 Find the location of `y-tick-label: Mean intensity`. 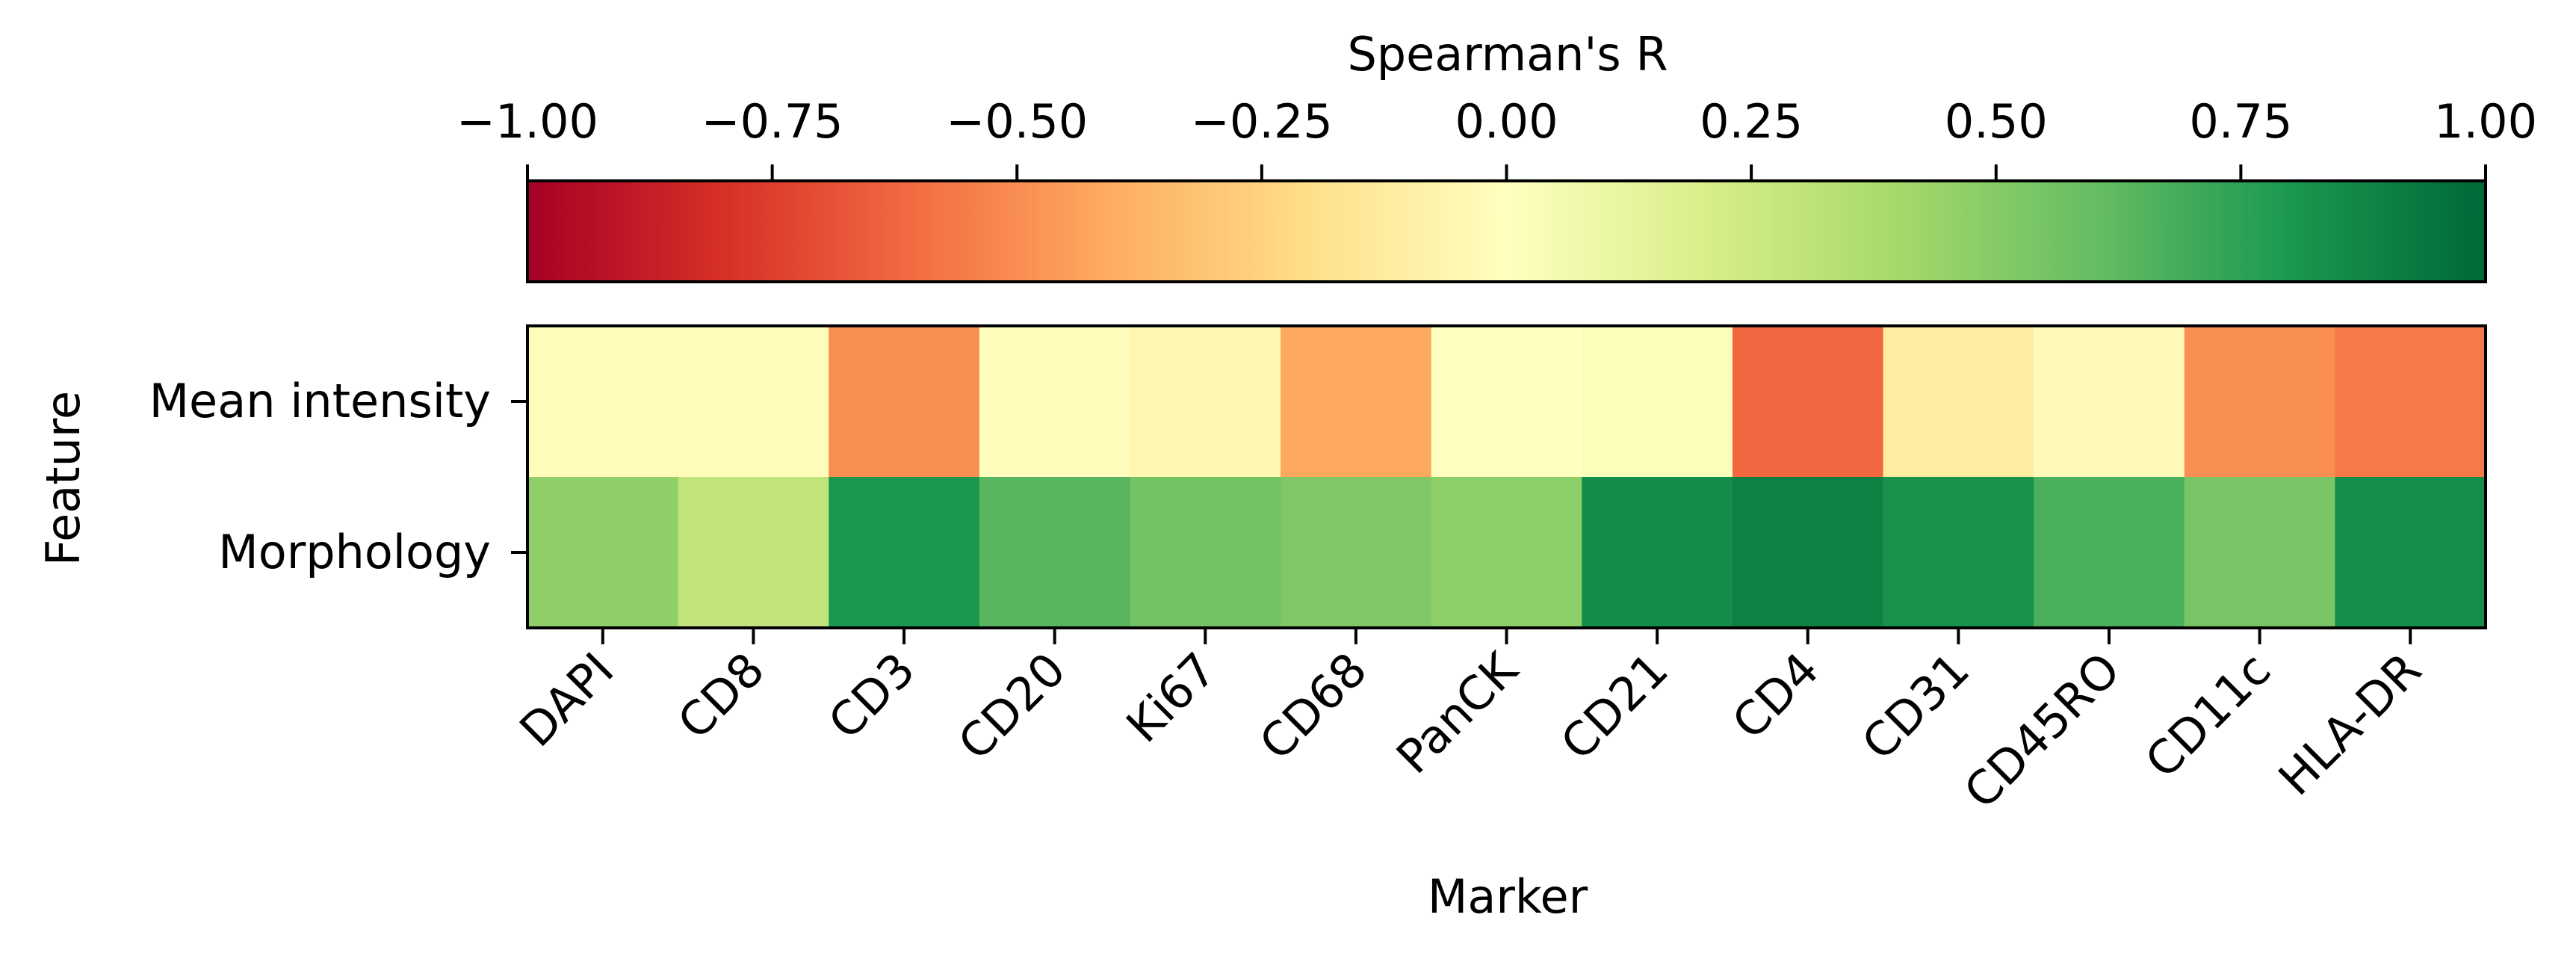

y-tick-label: Mean intensity is located at coordinates (320, 401).